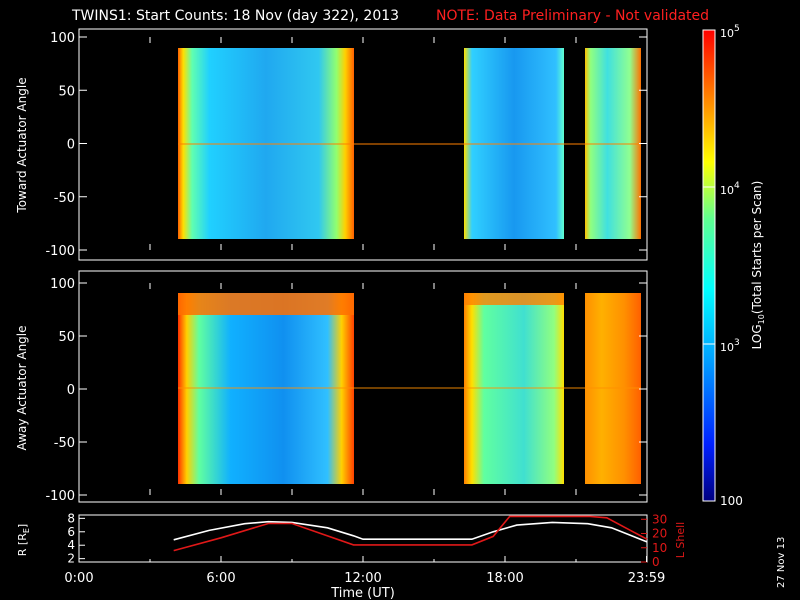 This screenshot has height=600, width=800. What do you see at coordinates (22, 526) in the screenshot?
I see `r-ylabel-end: ]` at bounding box center [22, 526].